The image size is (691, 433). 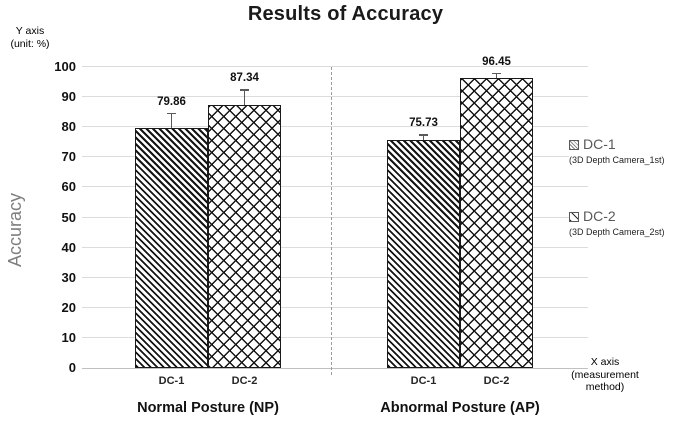 What do you see at coordinates (331, 221) in the screenshot?
I see `group-divider-dashed-line` at bounding box center [331, 221].